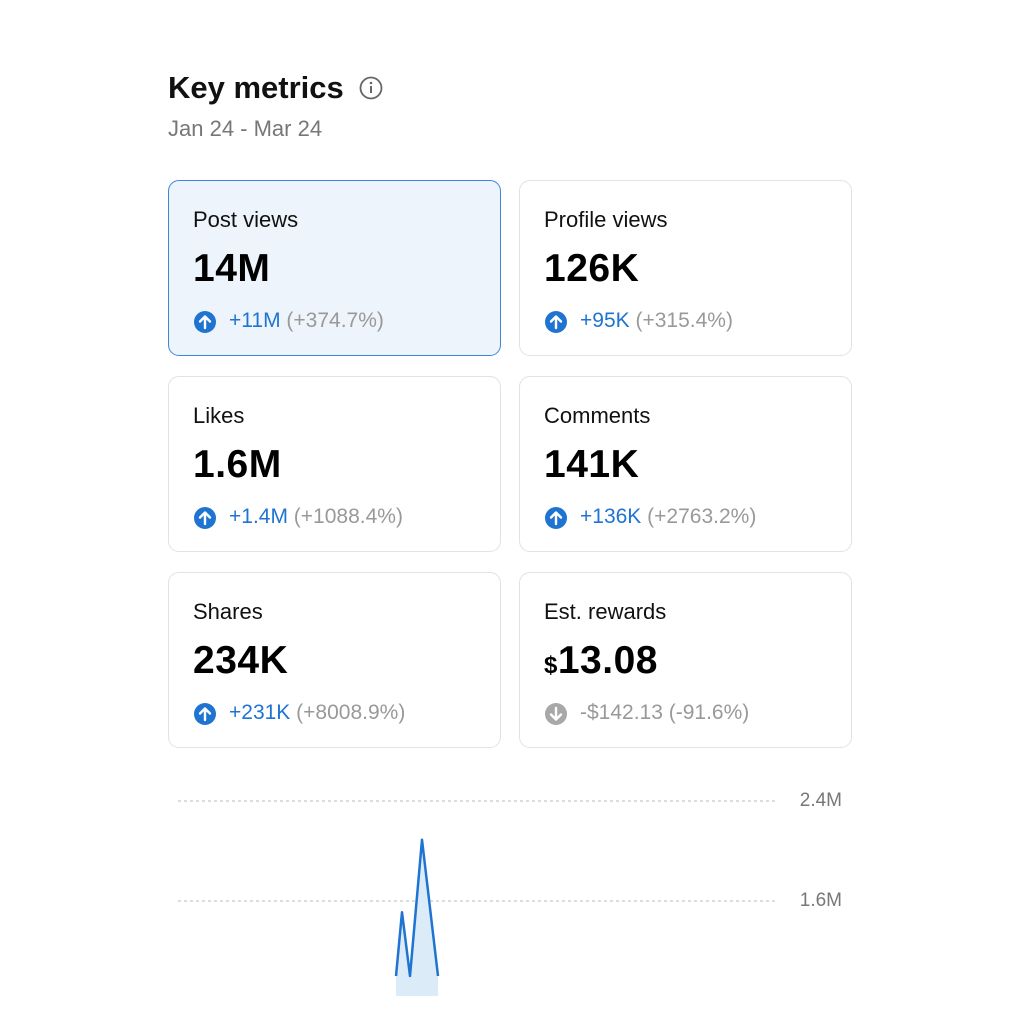  I want to click on change: +231K (+8008.9%), so click(317, 713).